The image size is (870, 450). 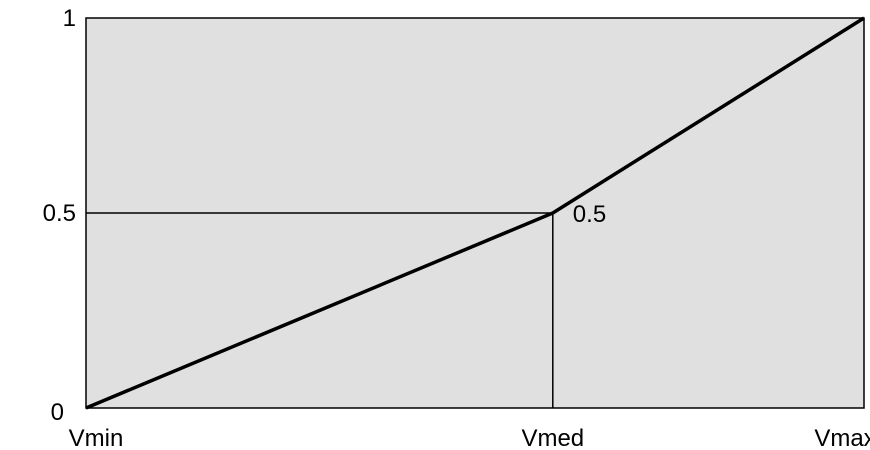 What do you see at coordinates (96, 437) in the screenshot?
I see `x-tick-label-vmin: Vmin` at bounding box center [96, 437].